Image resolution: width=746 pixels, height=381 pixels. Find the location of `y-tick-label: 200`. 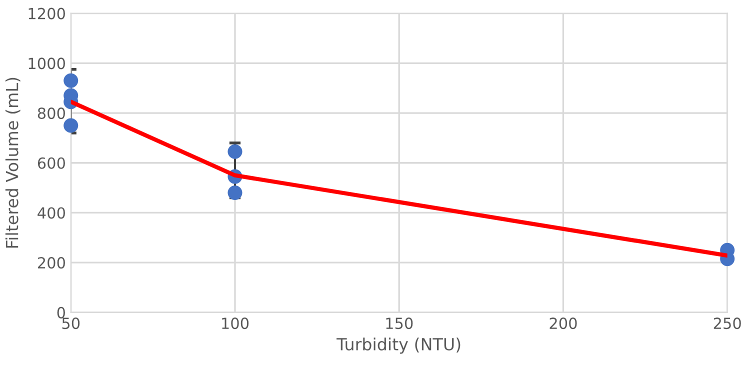

y-tick-label: 200 is located at coordinates (51, 263).